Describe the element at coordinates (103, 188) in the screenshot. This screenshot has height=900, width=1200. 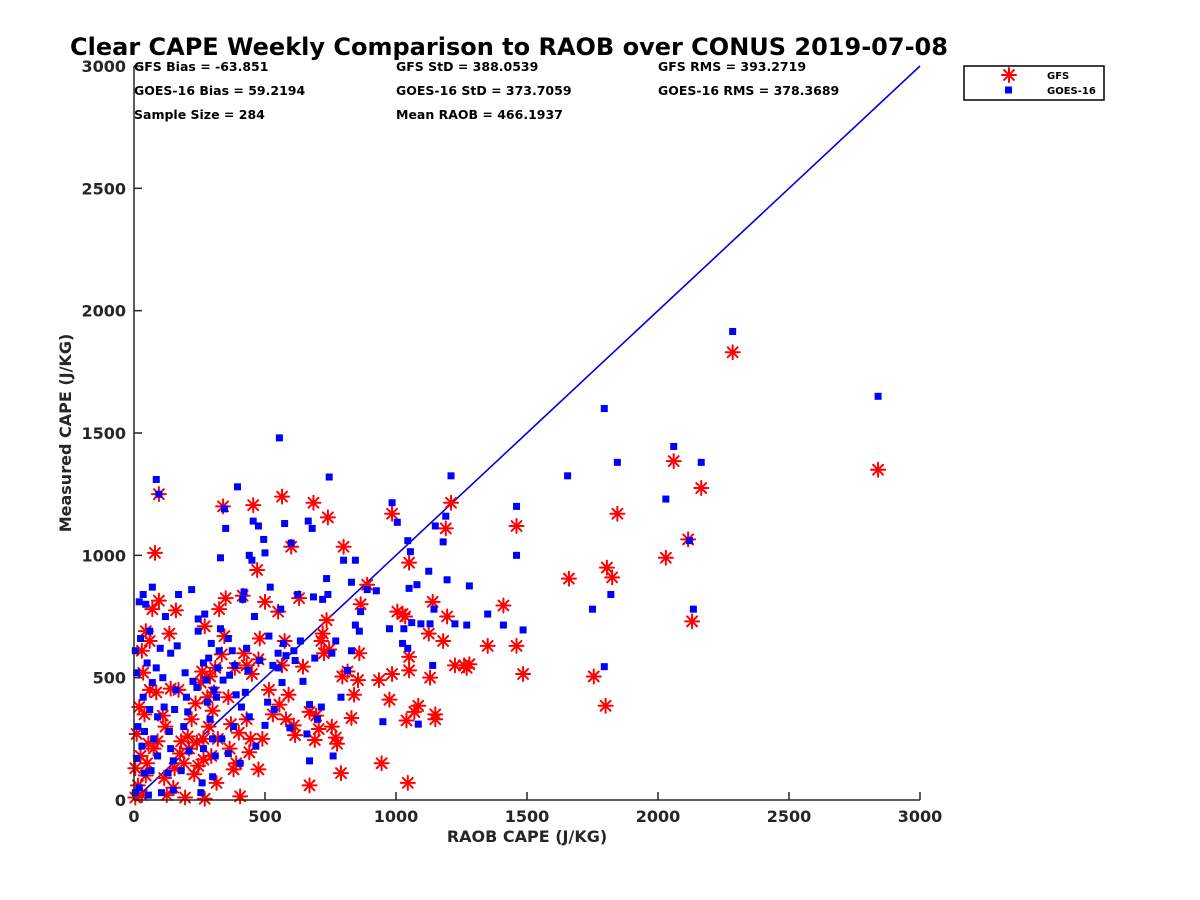
I see `y-tick-label: 2500` at that location.